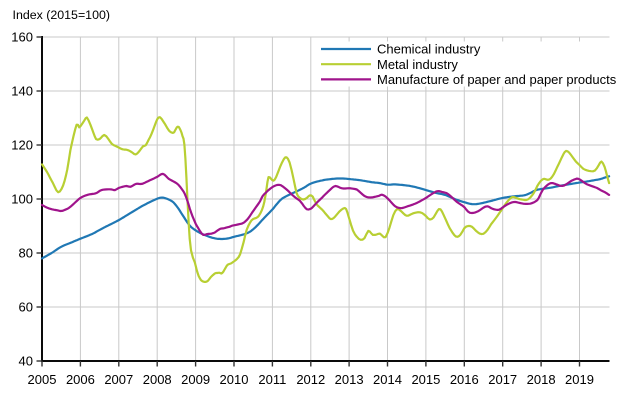 This screenshot has height=405, width=620. What do you see at coordinates (22, 199) in the screenshot?
I see `svg-text: 100` at bounding box center [22, 199].